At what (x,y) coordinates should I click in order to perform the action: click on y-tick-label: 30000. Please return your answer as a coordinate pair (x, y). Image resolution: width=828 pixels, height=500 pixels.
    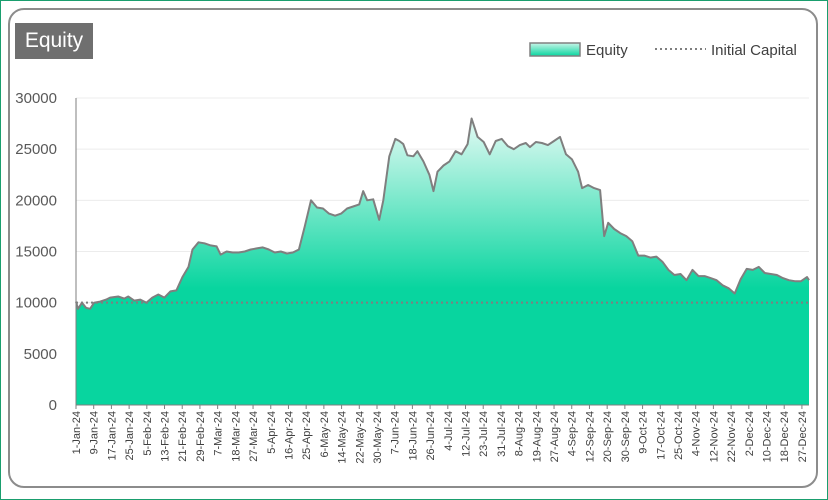
    Looking at the image, I should click on (36, 98).